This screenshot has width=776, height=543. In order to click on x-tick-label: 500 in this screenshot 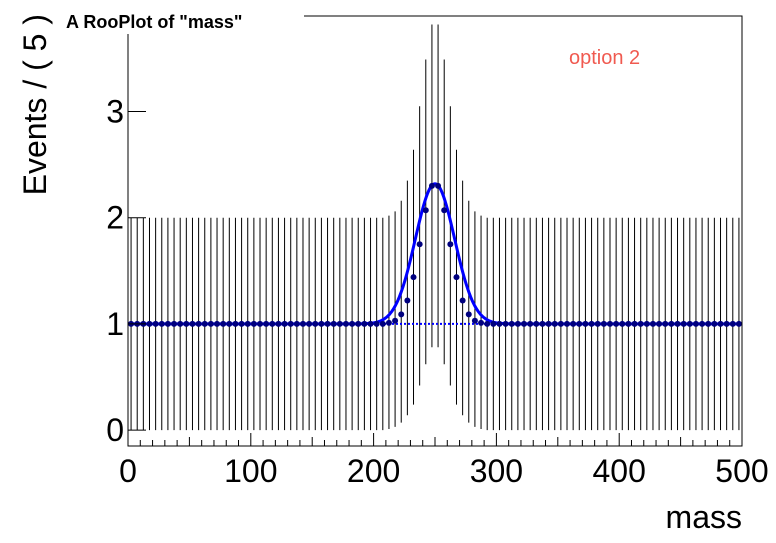, I will do `click(741, 471)`.